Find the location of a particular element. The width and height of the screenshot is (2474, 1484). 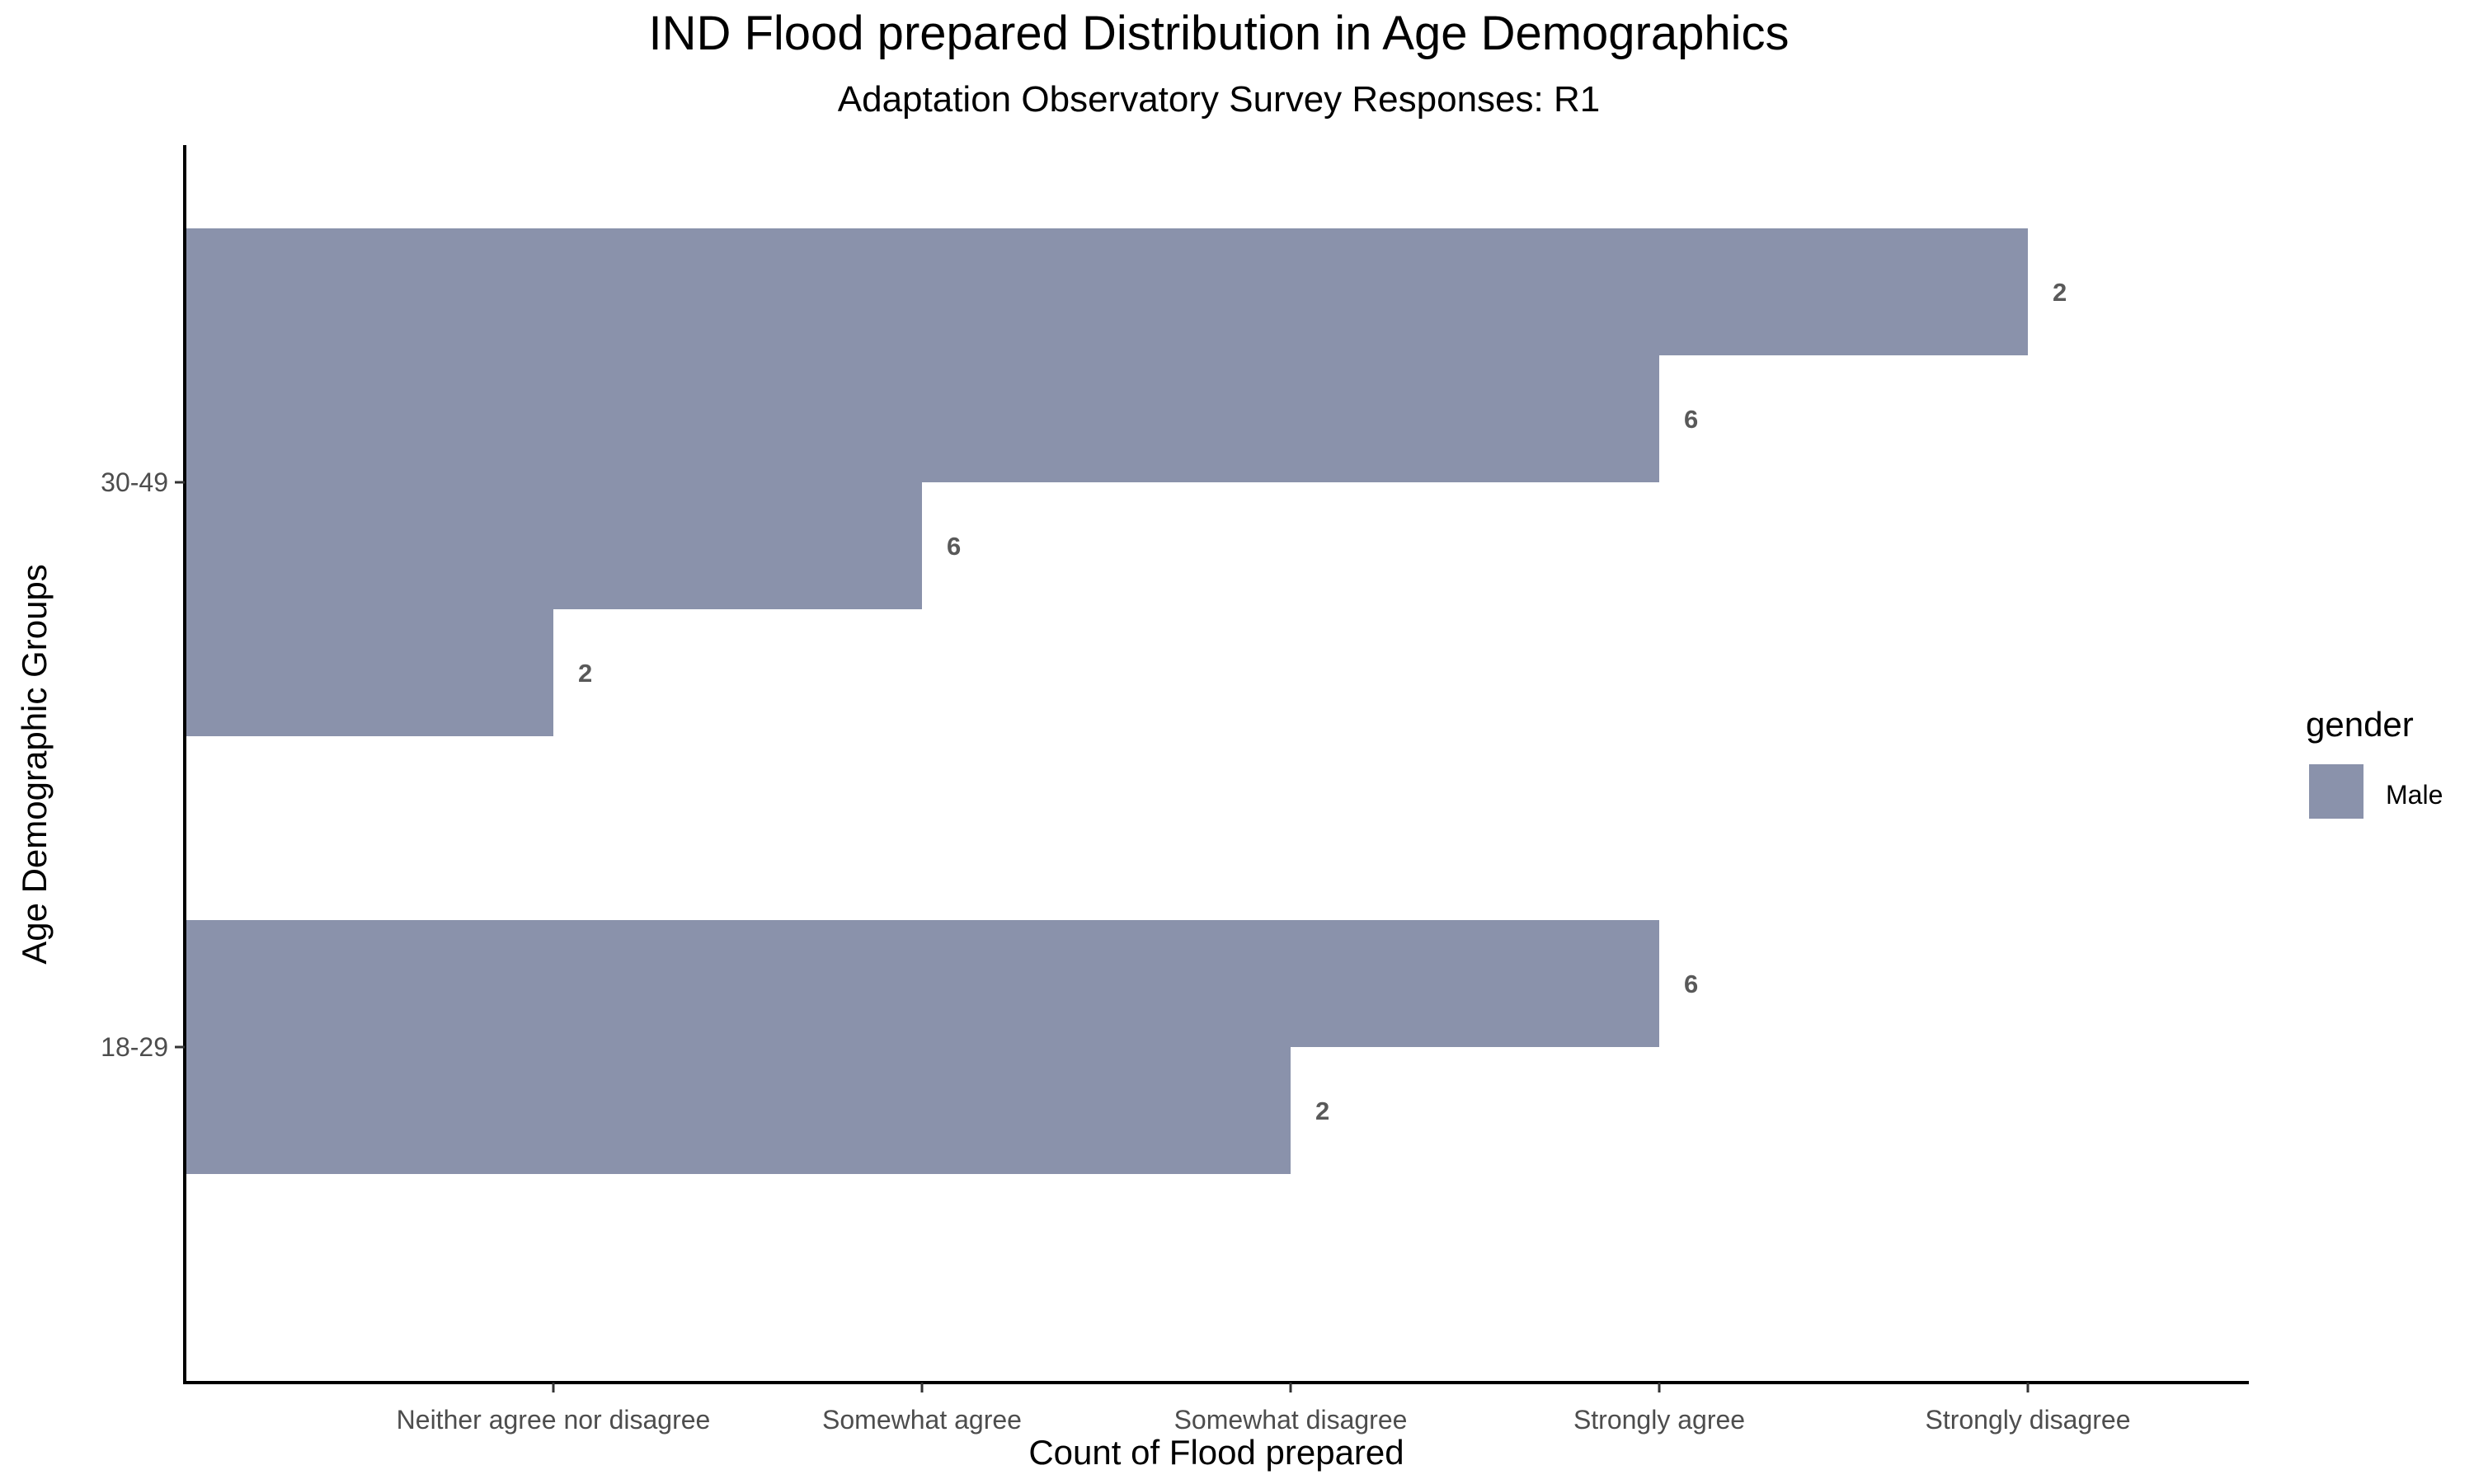

y-tick-label-30-49: 30-49 is located at coordinates (134, 482).